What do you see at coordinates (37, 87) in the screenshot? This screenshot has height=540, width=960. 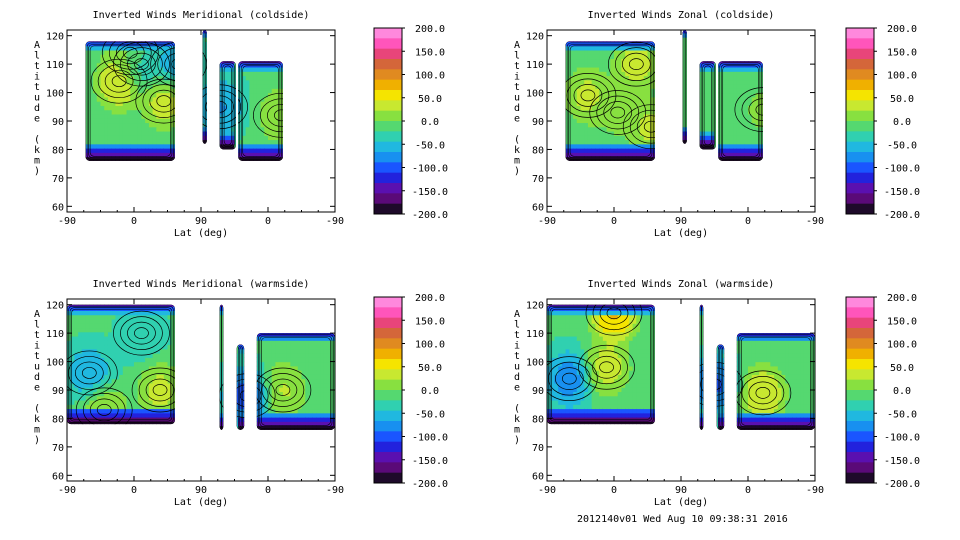 I see `y-axis-label-char: t` at bounding box center [37, 87].